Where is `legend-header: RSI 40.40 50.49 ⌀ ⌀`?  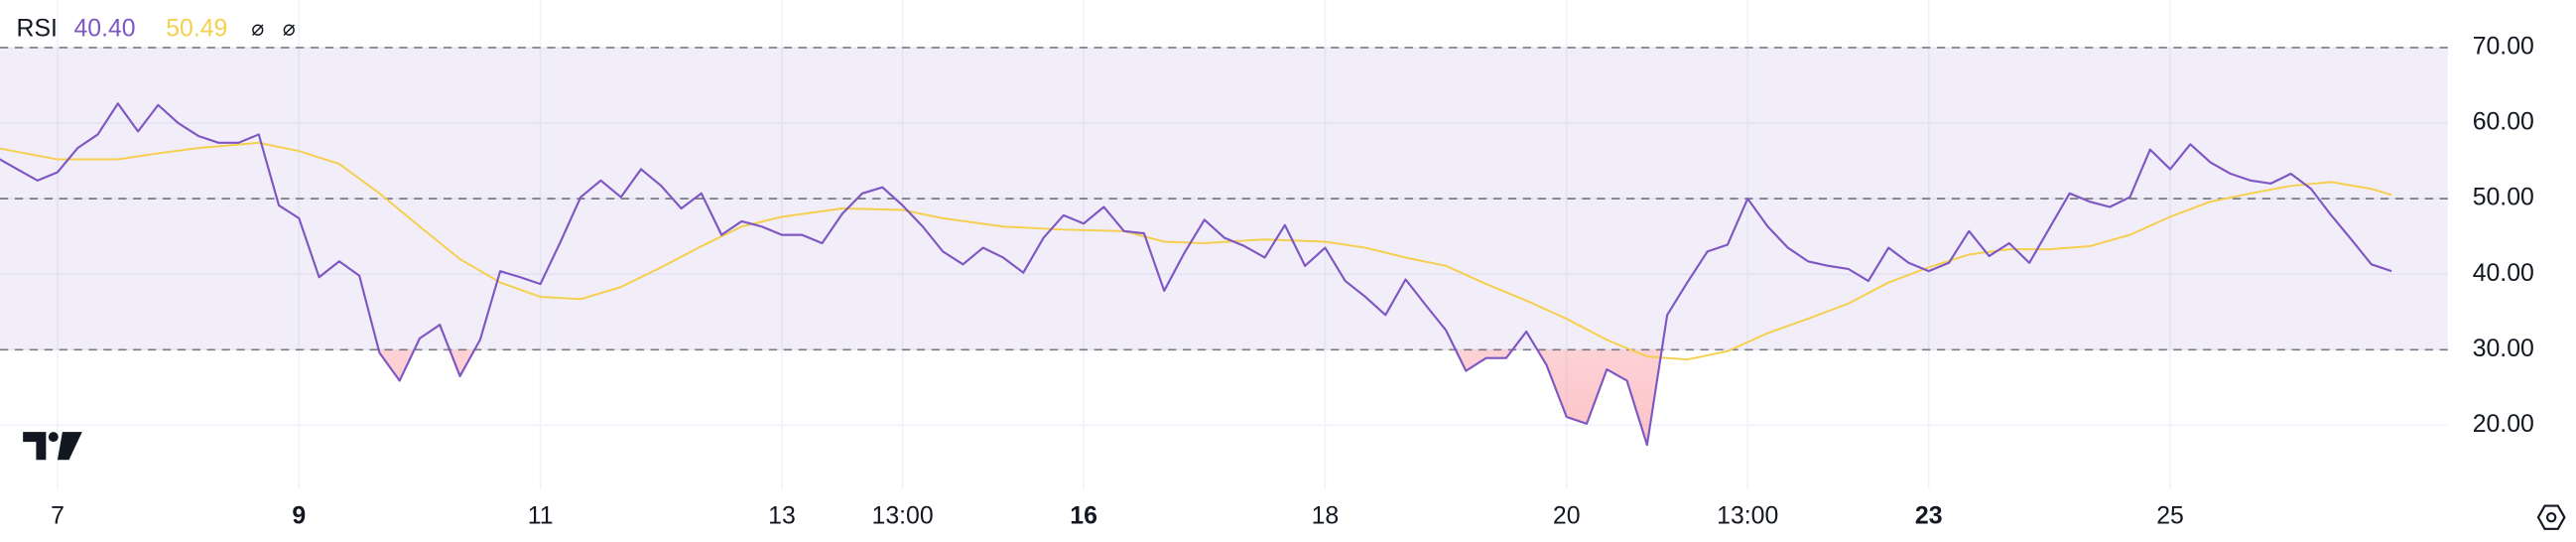
legend-header: RSI 40.40 50.49 ⌀ ⌀ is located at coordinates (156, 28).